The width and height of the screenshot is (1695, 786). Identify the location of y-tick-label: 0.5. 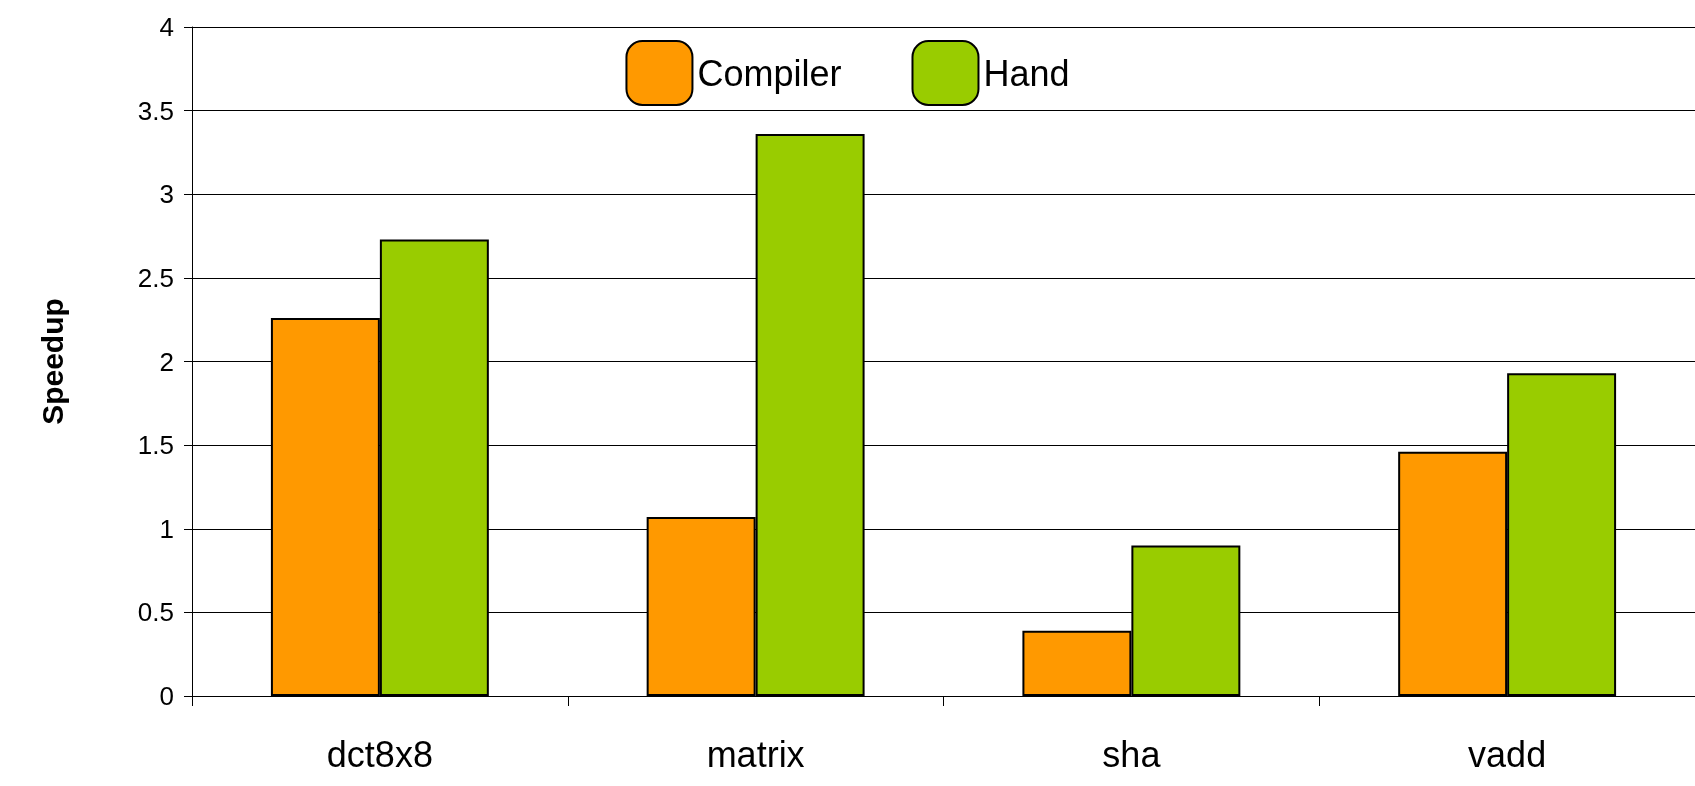
(155, 612).